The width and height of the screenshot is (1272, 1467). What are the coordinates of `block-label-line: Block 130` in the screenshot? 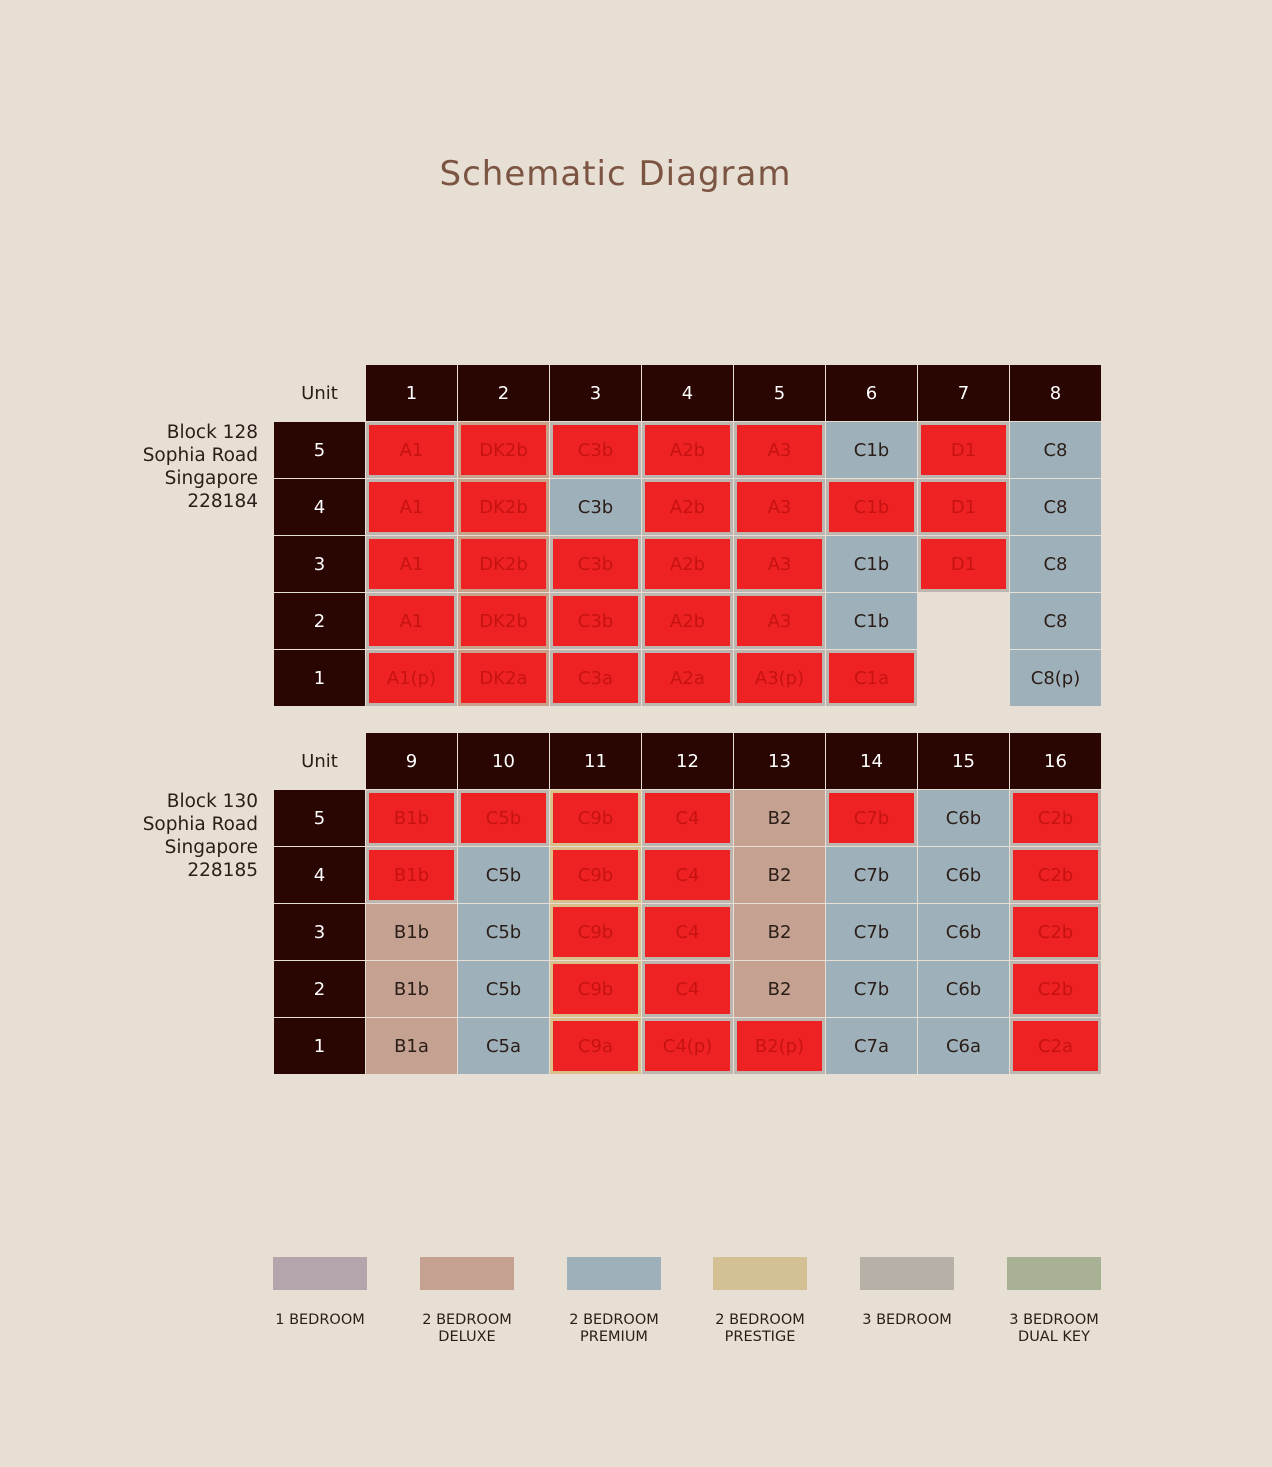 It's located at (212, 801).